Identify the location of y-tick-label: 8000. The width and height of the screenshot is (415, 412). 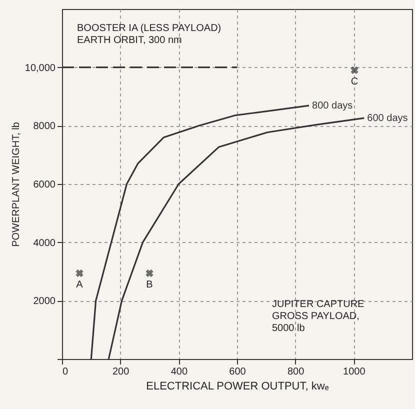
(44, 126).